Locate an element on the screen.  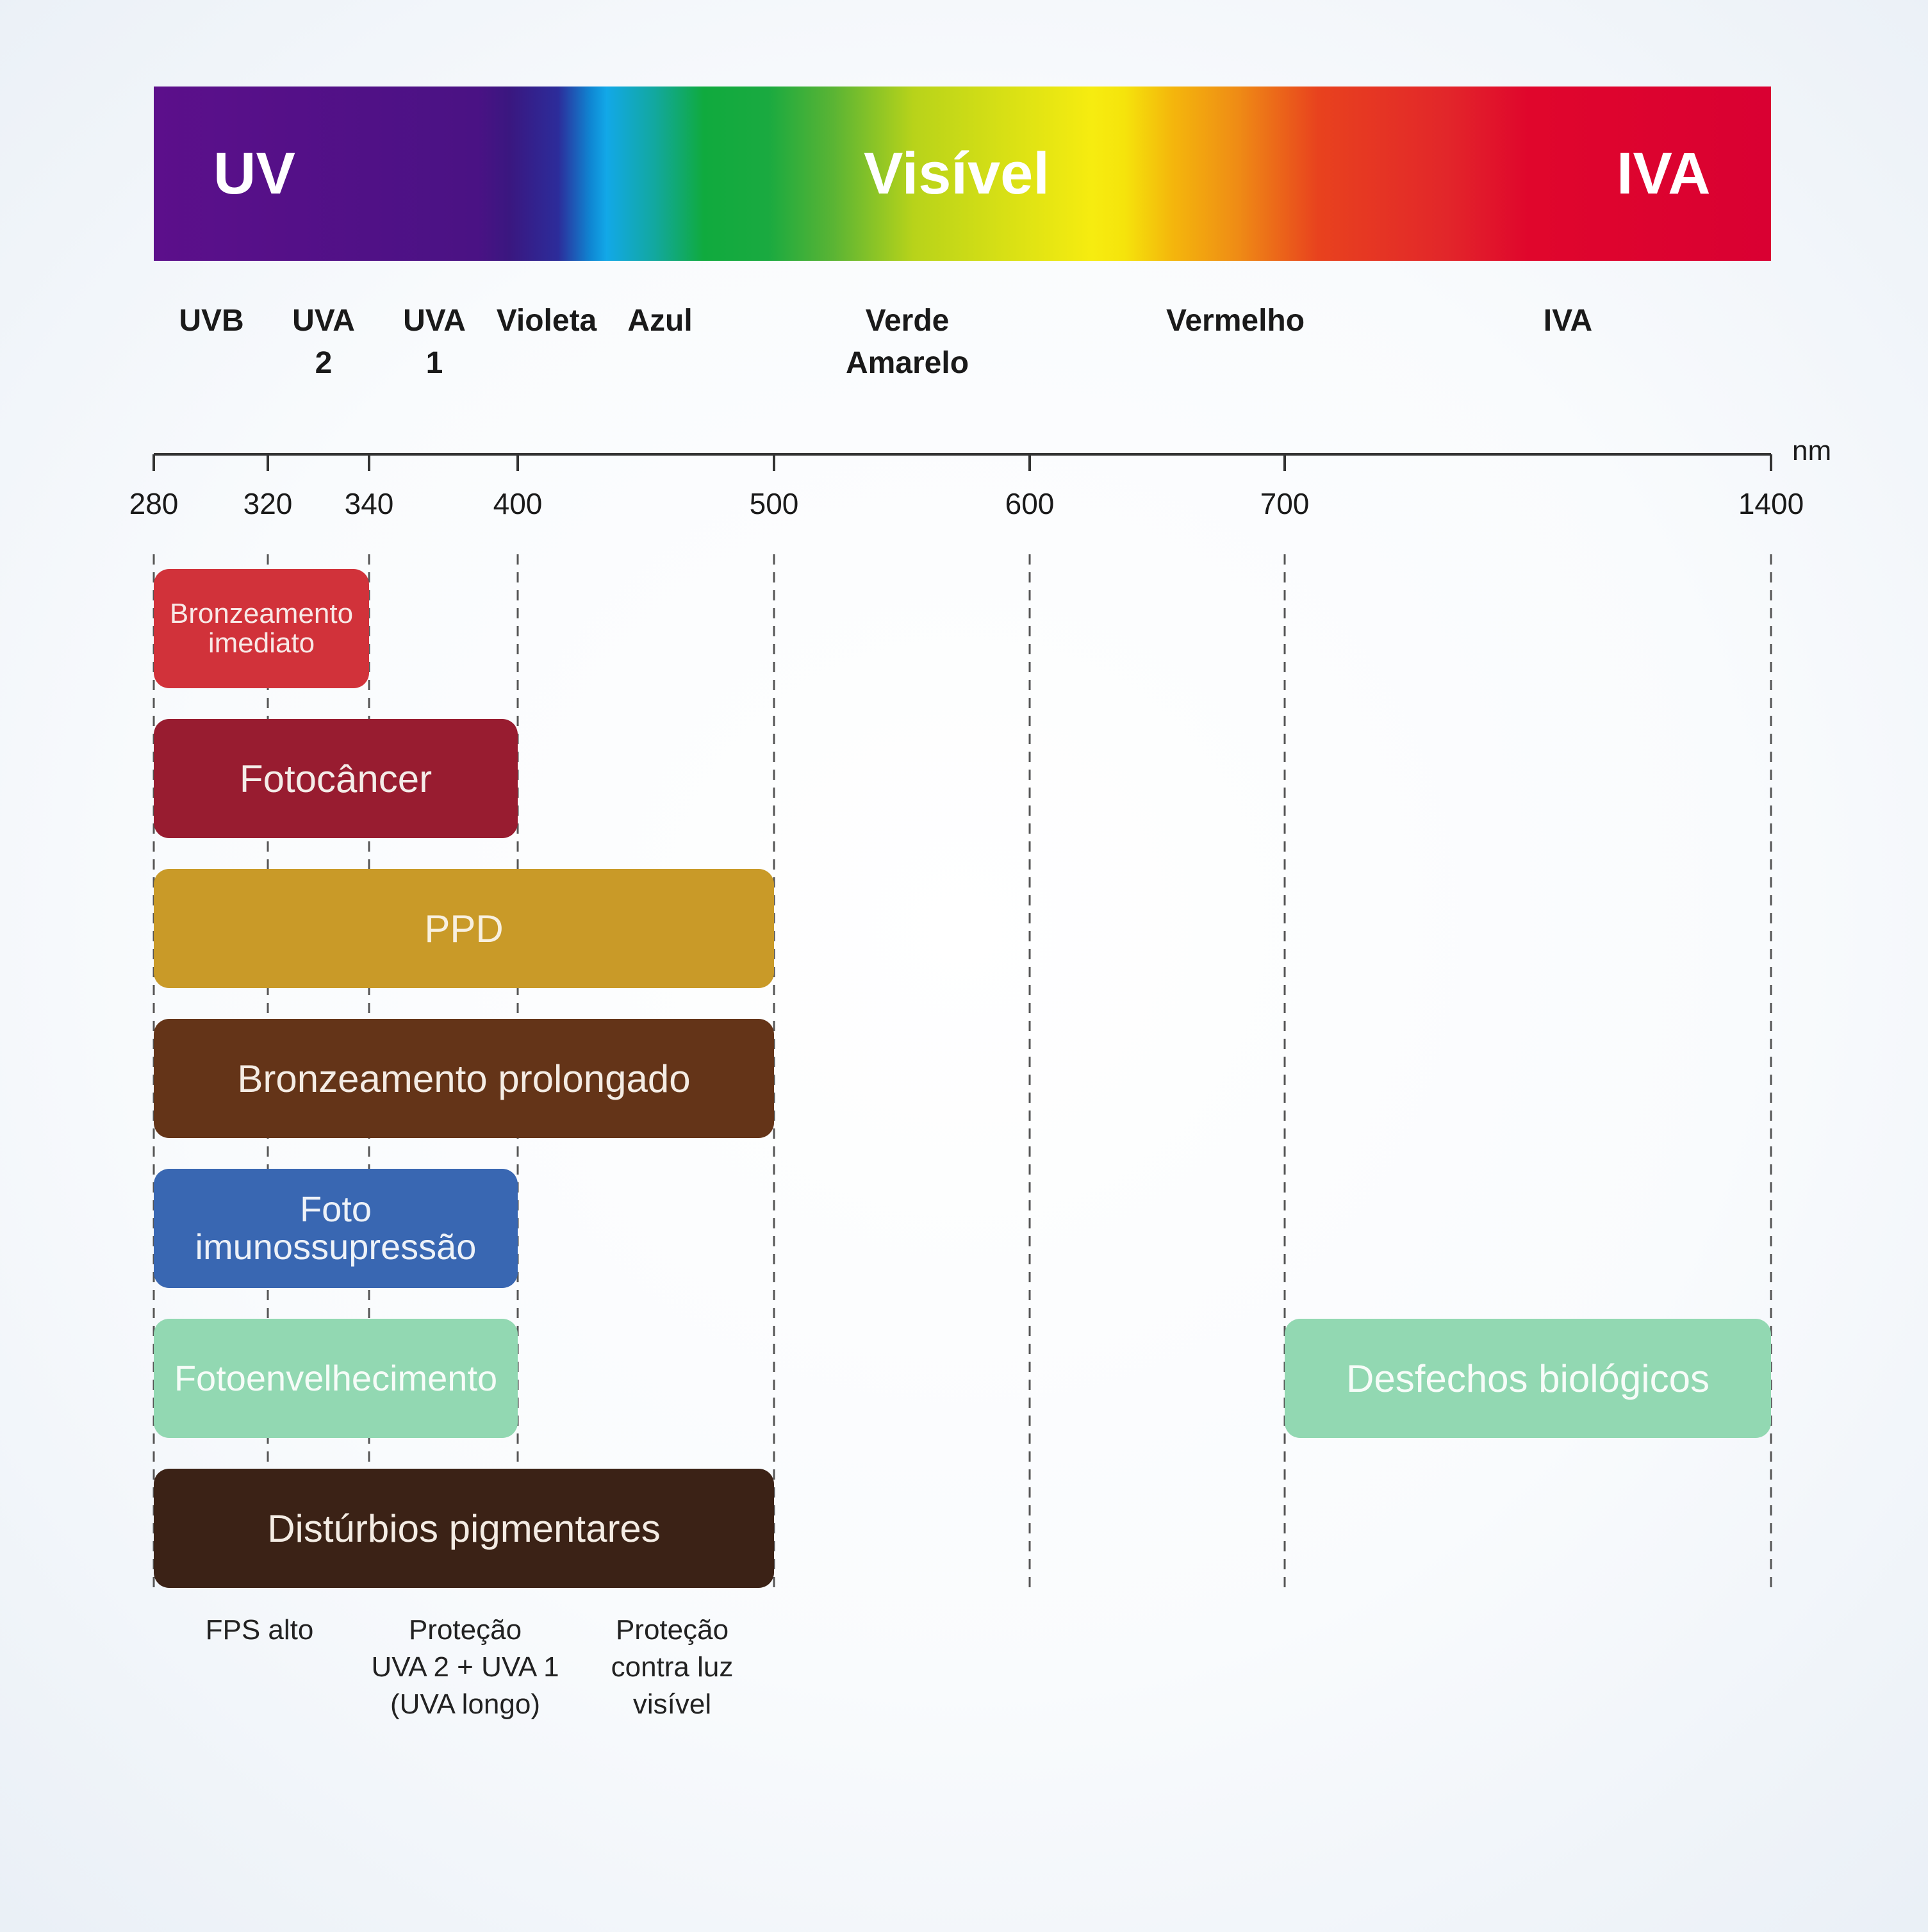
spectrum-visible-label: Visível is located at coordinates (957, 173).